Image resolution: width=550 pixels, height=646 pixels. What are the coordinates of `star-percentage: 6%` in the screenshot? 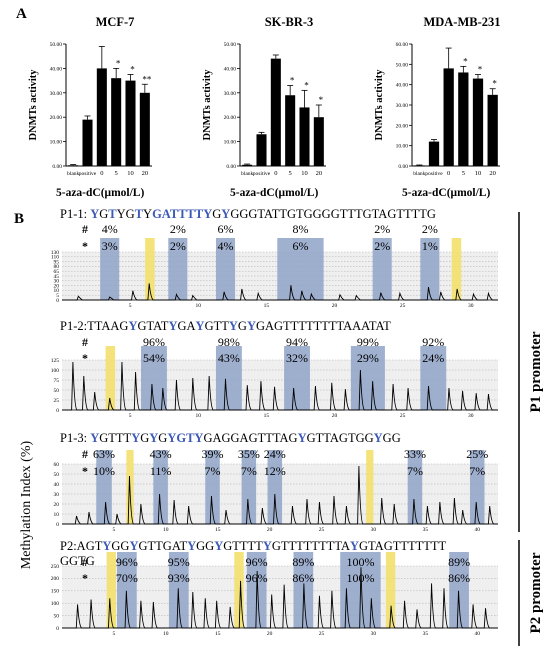 It's located at (300, 246).